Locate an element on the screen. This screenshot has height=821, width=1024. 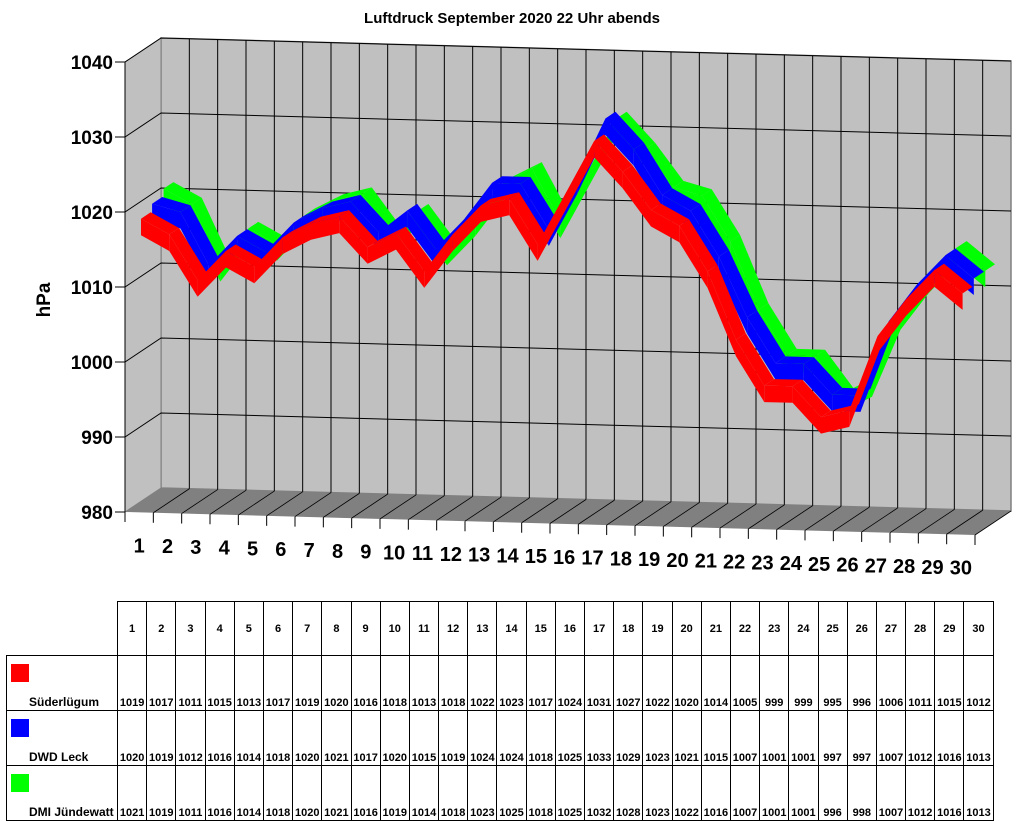
y-tick-label: 990 is located at coordinates (97, 438).